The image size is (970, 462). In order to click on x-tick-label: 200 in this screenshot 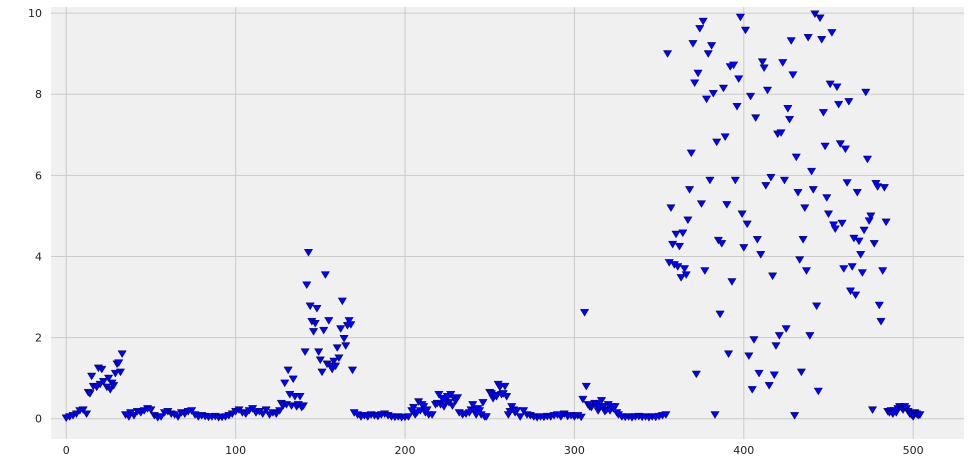, I will do `click(405, 450)`.